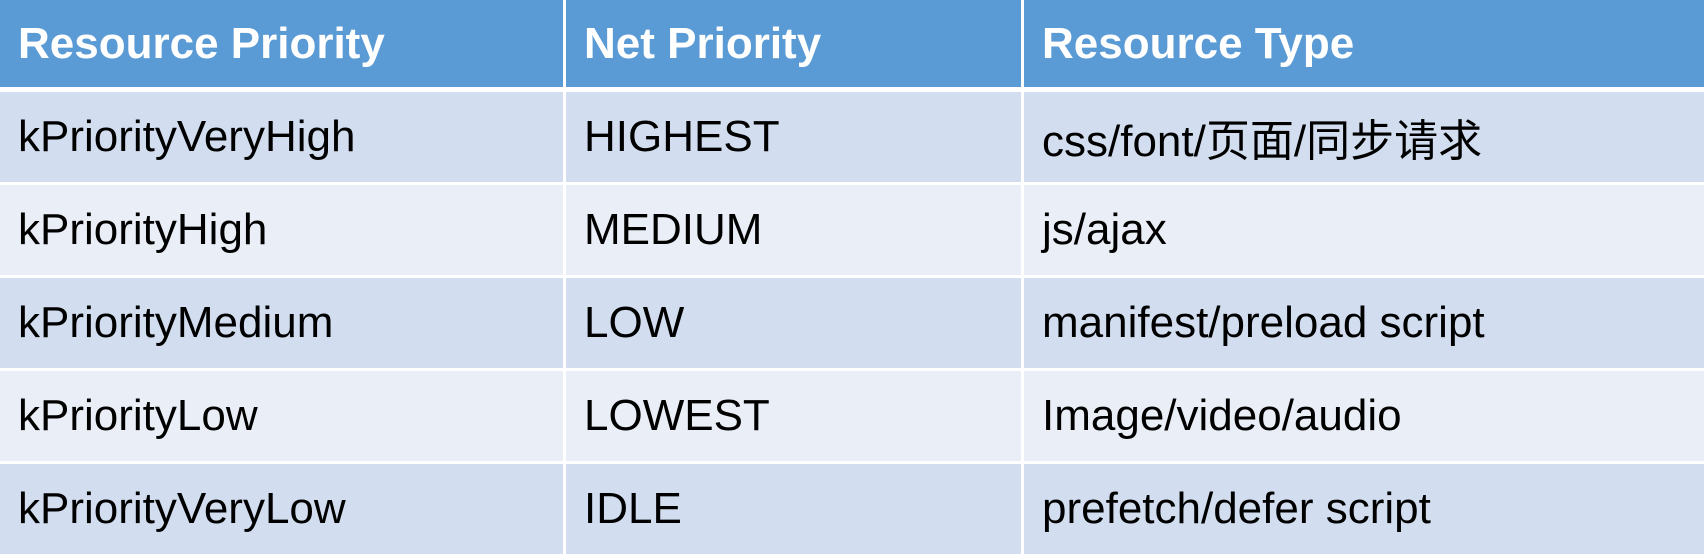 This screenshot has width=1704, height=557. What do you see at coordinates (793, 323) in the screenshot?
I see `cell-net-priority: LOW` at bounding box center [793, 323].